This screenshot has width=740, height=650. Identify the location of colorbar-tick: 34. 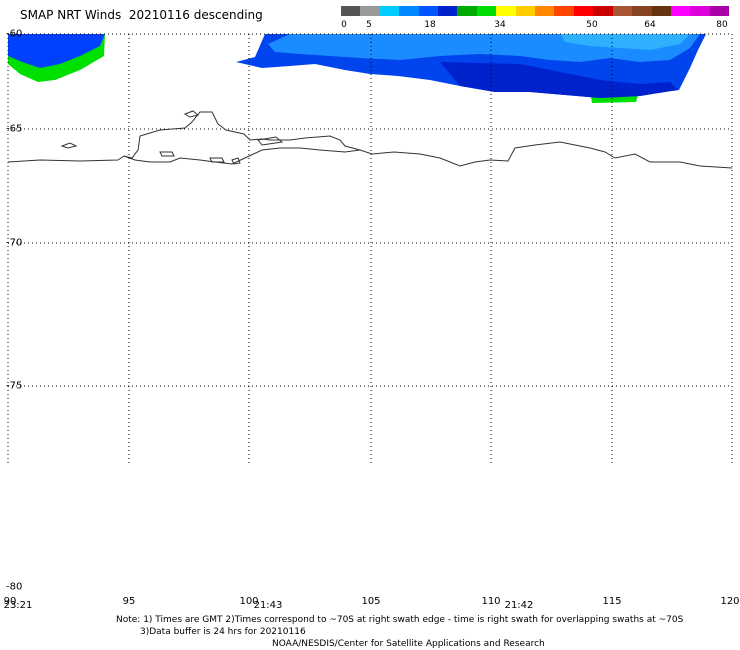
(500, 25).